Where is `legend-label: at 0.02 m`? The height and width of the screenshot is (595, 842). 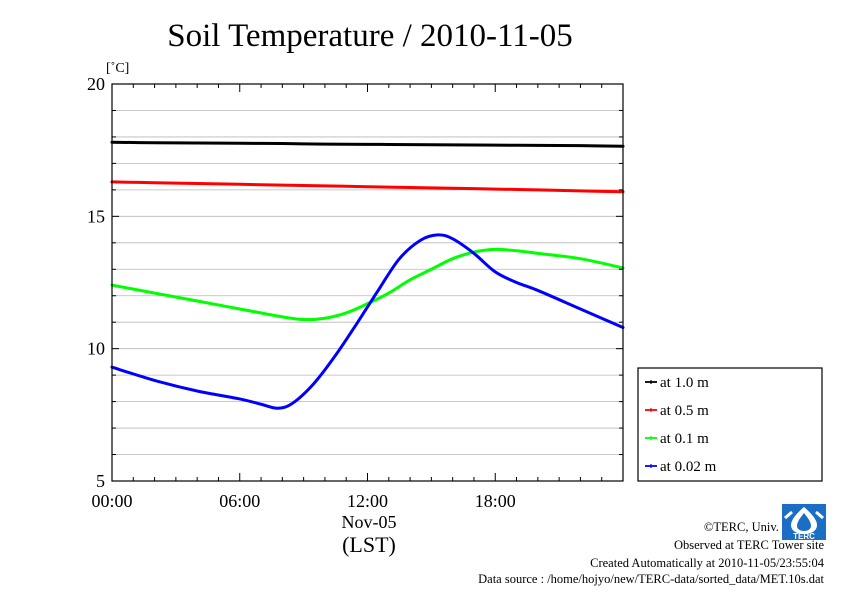
legend-label: at 0.02 m is located at coordinates (688, 467).